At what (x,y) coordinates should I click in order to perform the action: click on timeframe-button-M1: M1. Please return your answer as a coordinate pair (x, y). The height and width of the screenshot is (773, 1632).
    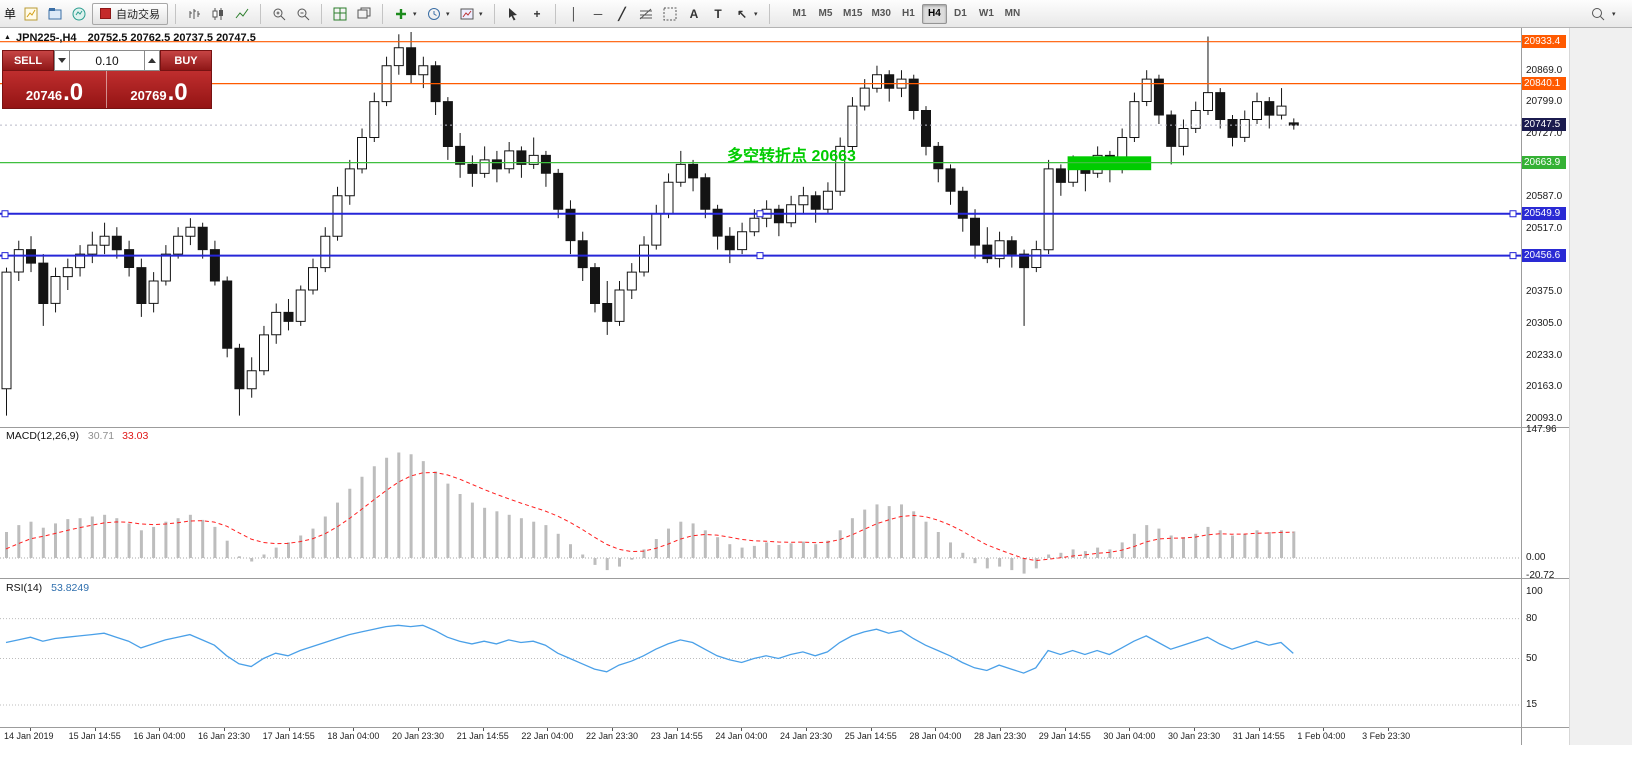
    Looking at the image, I should click on (799, 14).